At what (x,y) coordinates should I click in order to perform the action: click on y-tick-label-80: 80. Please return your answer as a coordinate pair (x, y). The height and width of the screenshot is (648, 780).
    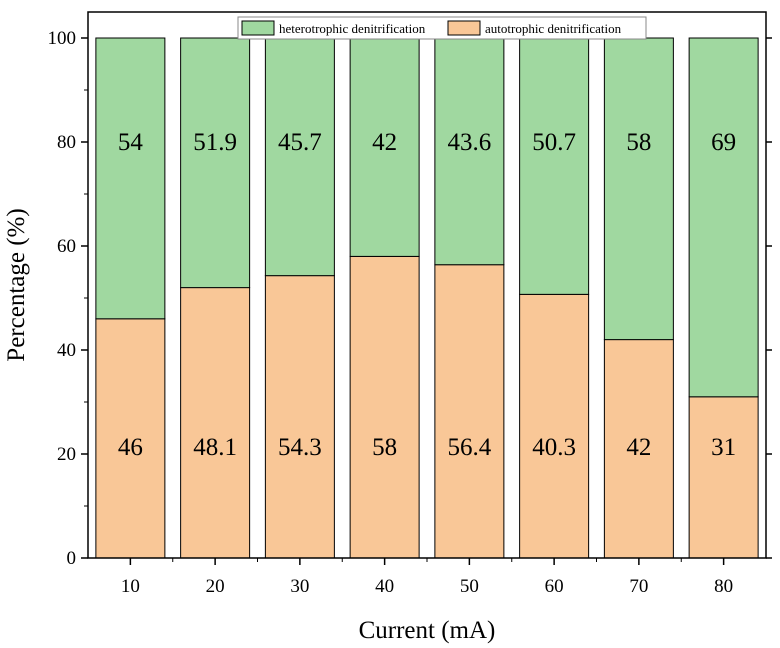
    Looking at the image, I should click on (66, 142).